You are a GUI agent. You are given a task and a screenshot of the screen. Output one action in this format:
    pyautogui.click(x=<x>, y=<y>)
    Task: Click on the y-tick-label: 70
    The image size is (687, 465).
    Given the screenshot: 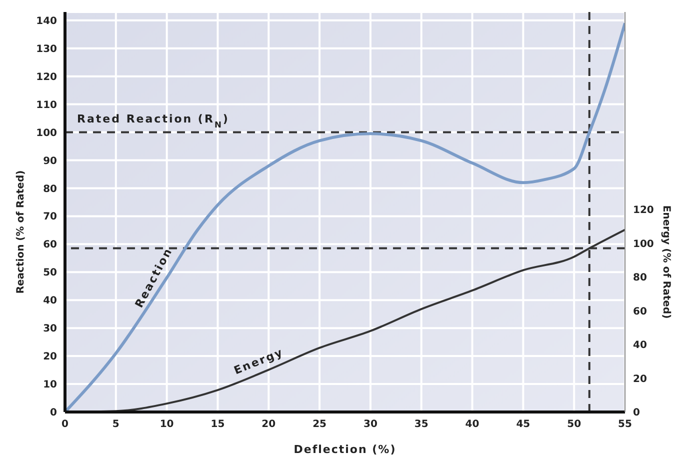 What is the action you would take?
    pyautogui.click(x=50, y=217)
    